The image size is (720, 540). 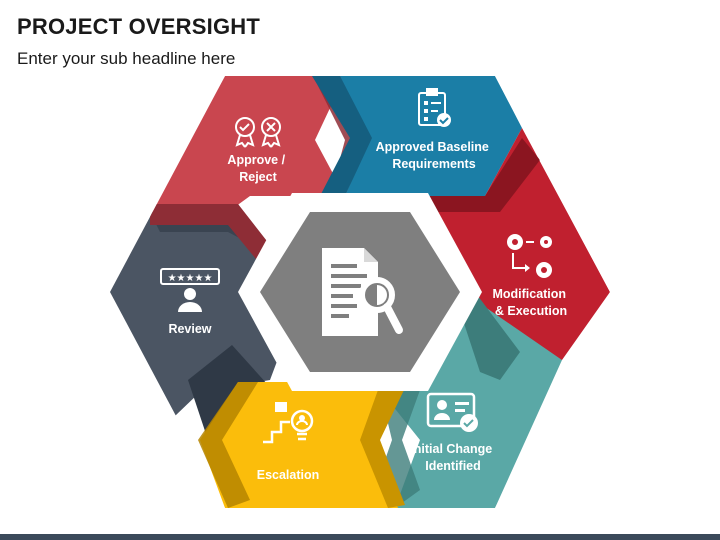 What do you see at coordinates (362, 292) in the screenshot?
I see `document-search-icon` at bounding box center [362, 292].